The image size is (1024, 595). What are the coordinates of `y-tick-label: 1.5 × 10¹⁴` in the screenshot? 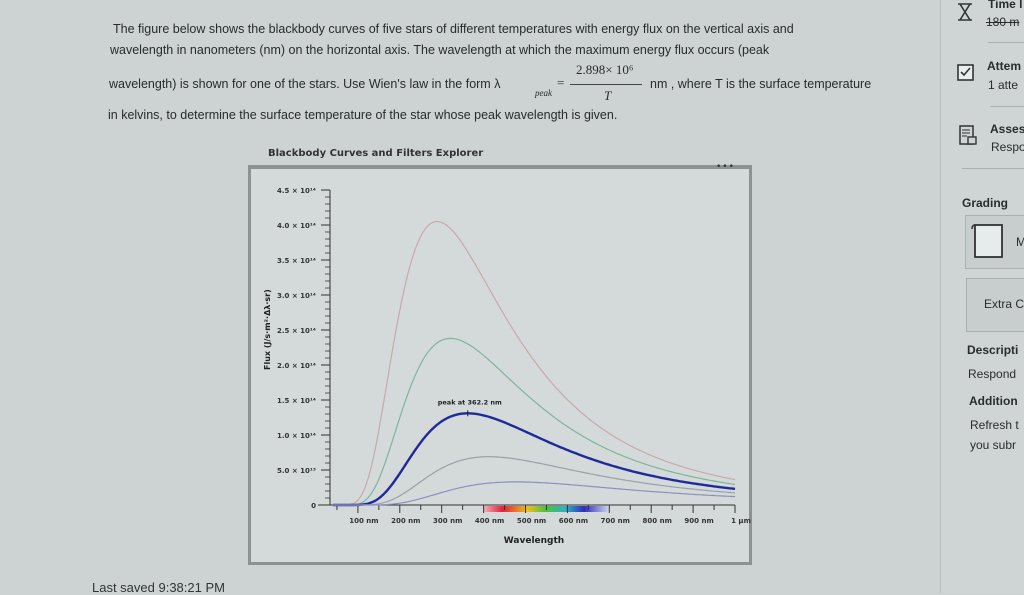 It's located at (296, 401).